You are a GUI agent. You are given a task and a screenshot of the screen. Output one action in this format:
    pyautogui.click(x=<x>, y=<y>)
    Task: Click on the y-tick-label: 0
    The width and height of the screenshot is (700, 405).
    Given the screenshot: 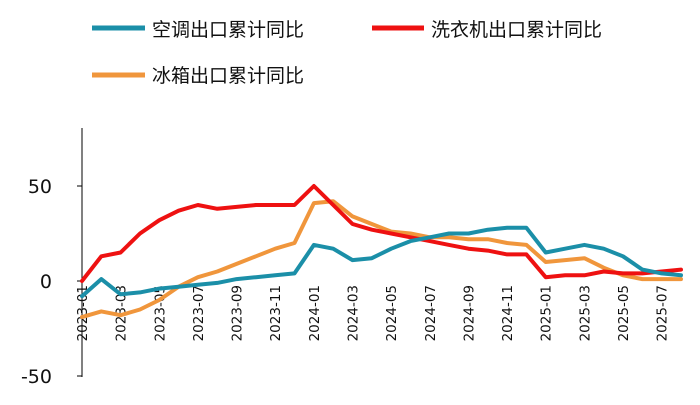 What is the action you would take?
    pyautogui.click(x=46, y=282)
    